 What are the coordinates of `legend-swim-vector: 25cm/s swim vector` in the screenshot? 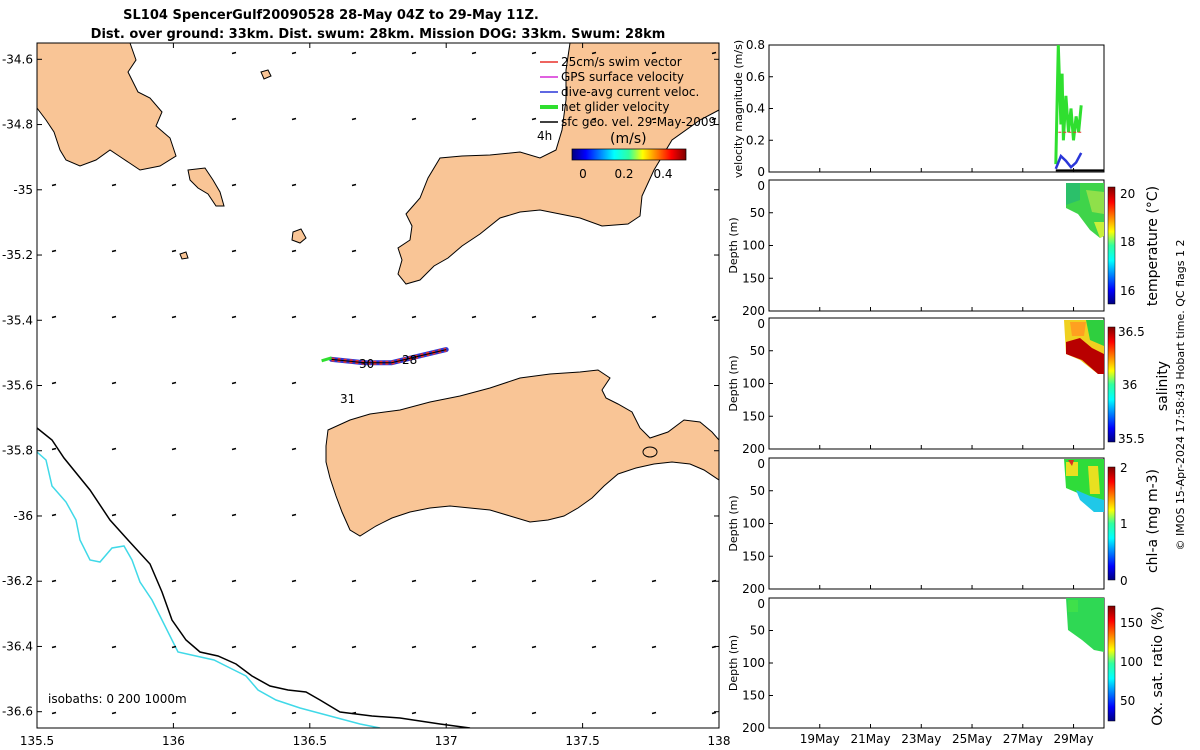 It's located at (621, 62).